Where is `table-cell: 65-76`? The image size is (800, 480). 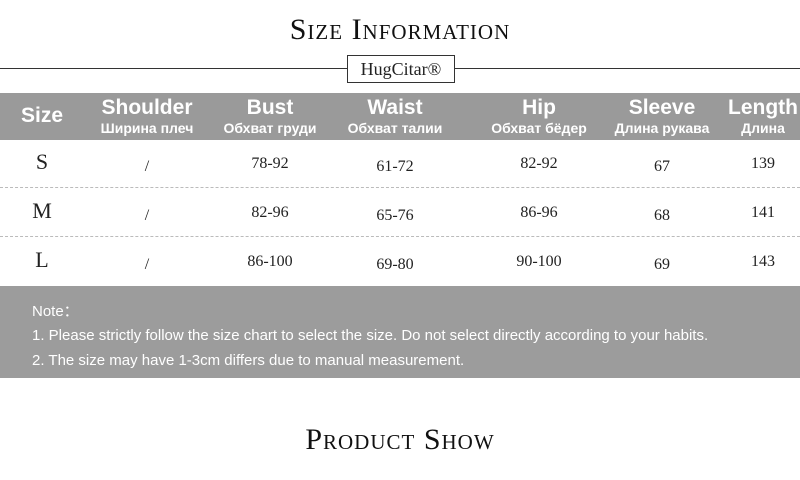
table-cell: 65-76 is located at coordinates (395, 215).